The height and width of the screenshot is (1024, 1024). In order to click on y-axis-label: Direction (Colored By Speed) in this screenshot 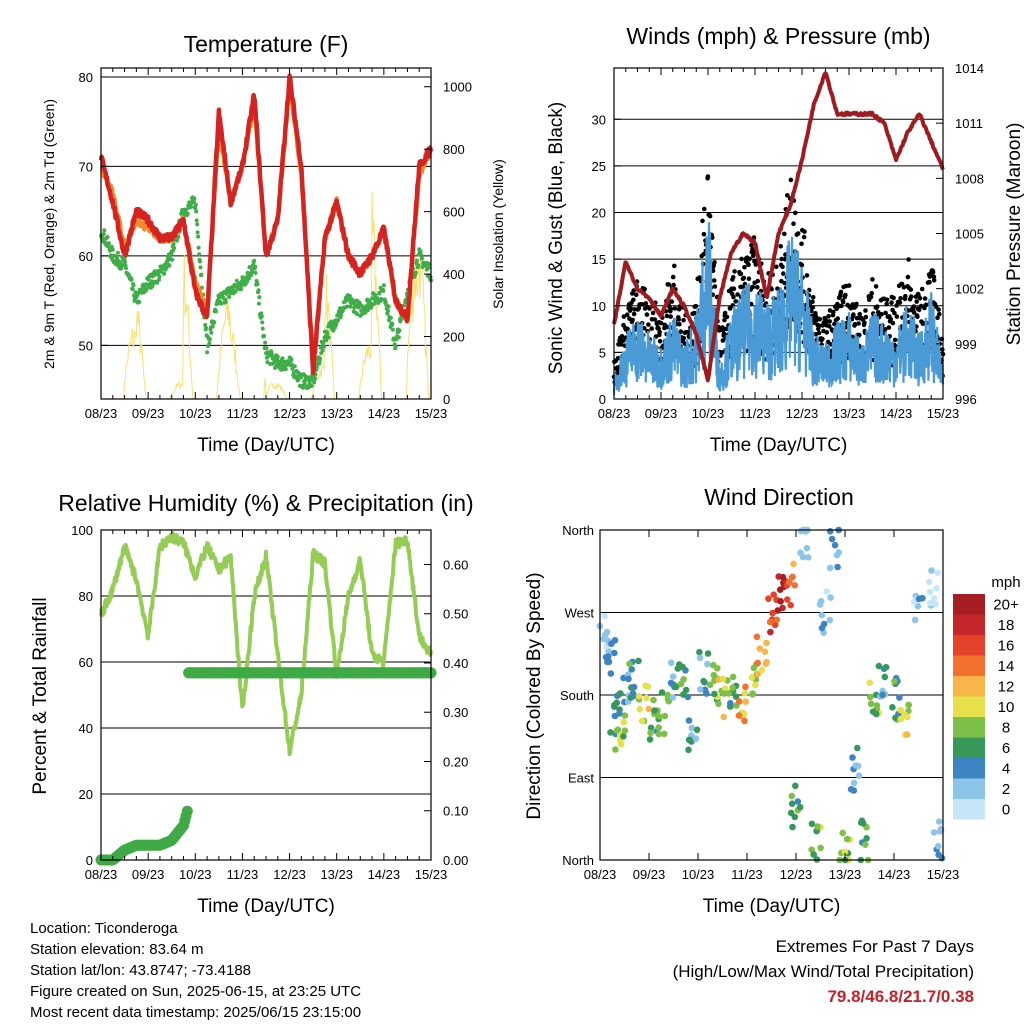, I will do `click(534, 695)`.